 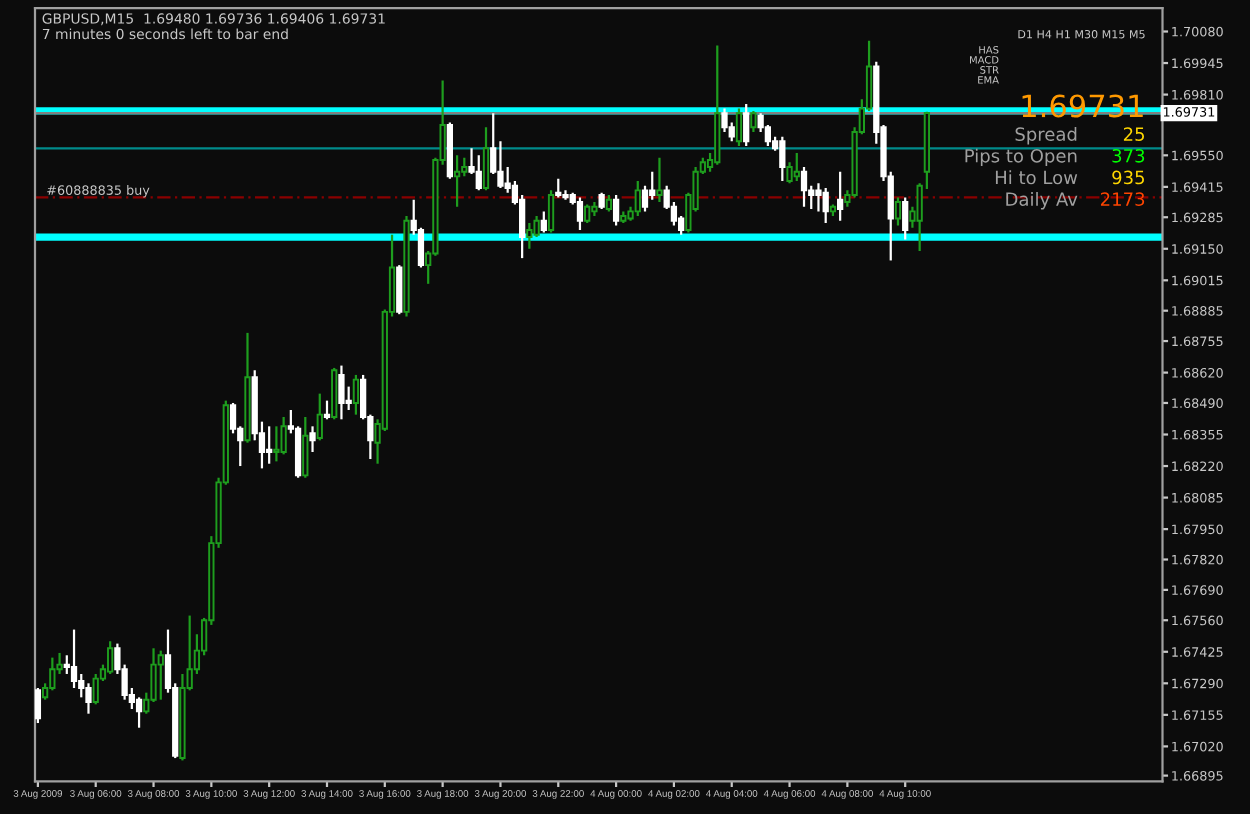 I want to click on annotation: 935, so click(x=1128, y=177).